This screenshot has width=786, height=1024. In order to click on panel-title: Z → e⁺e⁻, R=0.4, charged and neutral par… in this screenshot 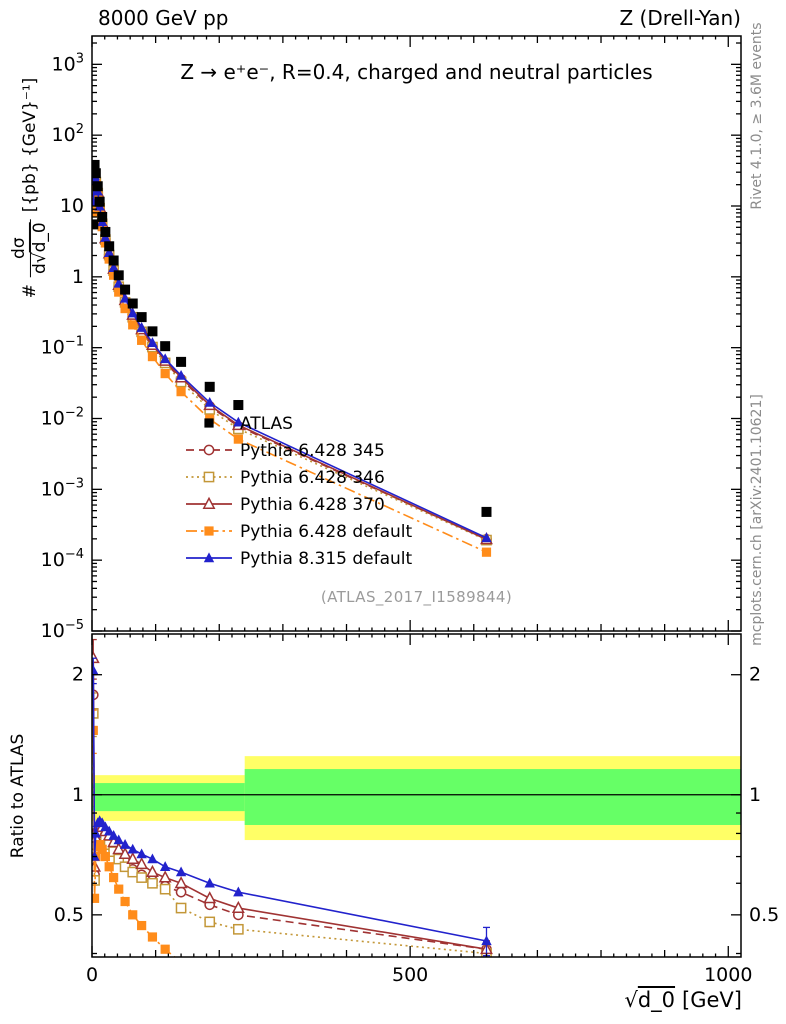, I will do `click(416, 72)`.